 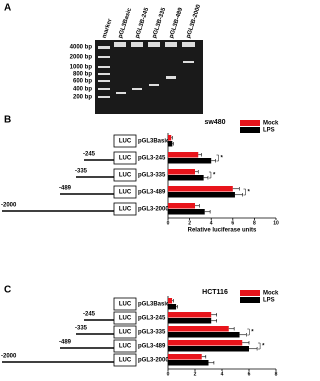 What do you see at coordinates (81, 58) in the screenshot?
I see `size-label: 2000 bp` at bounding box center [81, 58].